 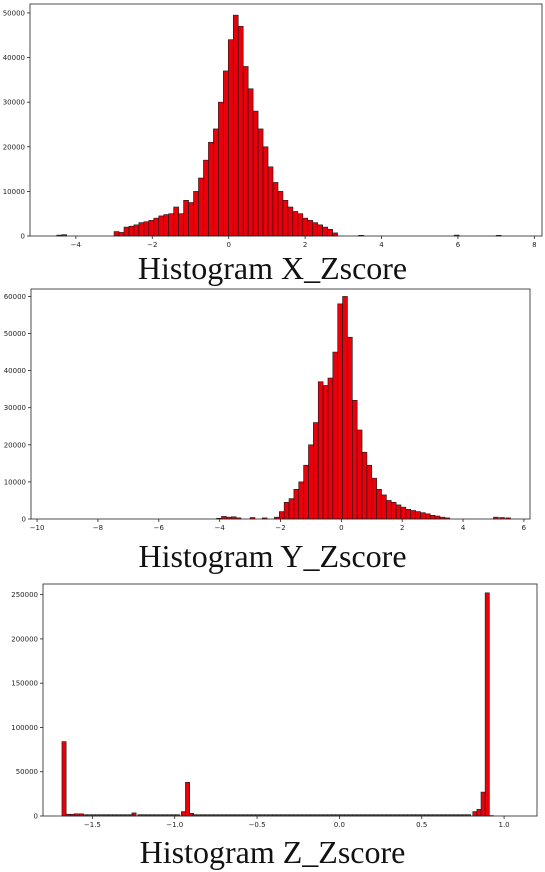 What do you see at coordinates (534, 245) in the screenshot?
I see `histogram-x-xtick-label: 8` at bounding box center [534, 245].